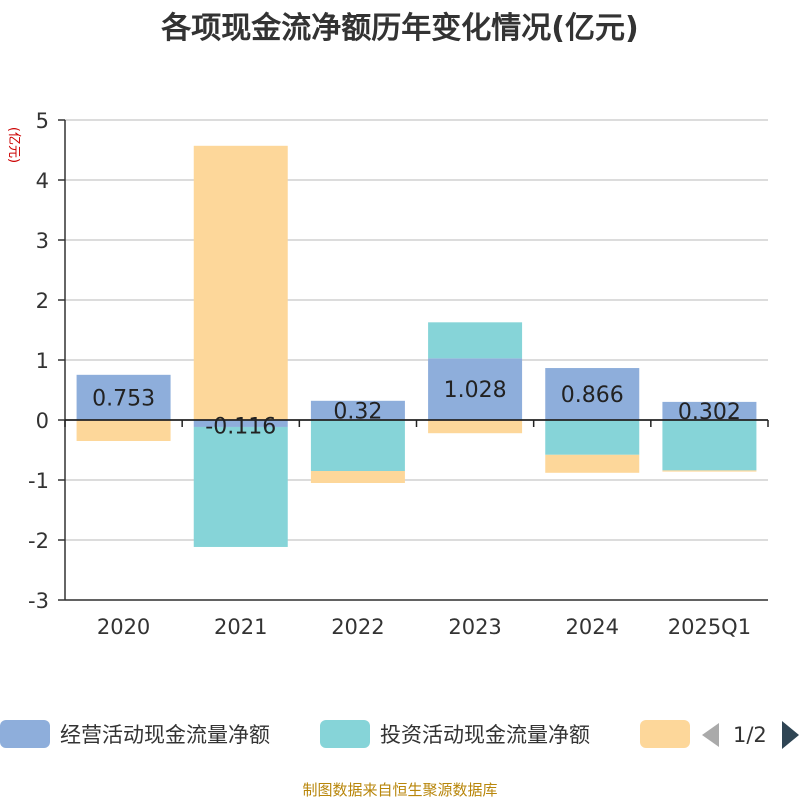 The width and height of the screenshot is (800, 800). I want to click on bar-series0-2025Q1, so click(709, 410).